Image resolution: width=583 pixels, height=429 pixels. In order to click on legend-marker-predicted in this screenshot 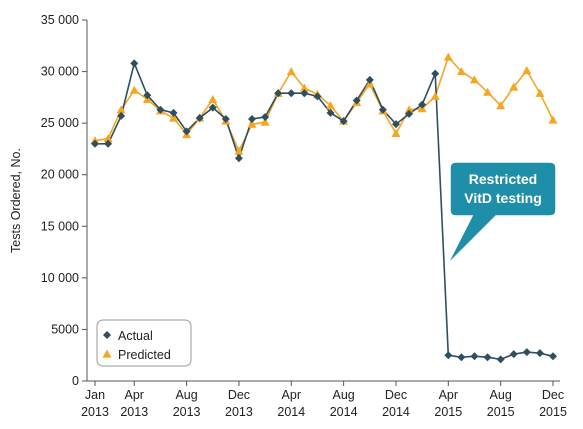, I will do `click(107, 353)`.